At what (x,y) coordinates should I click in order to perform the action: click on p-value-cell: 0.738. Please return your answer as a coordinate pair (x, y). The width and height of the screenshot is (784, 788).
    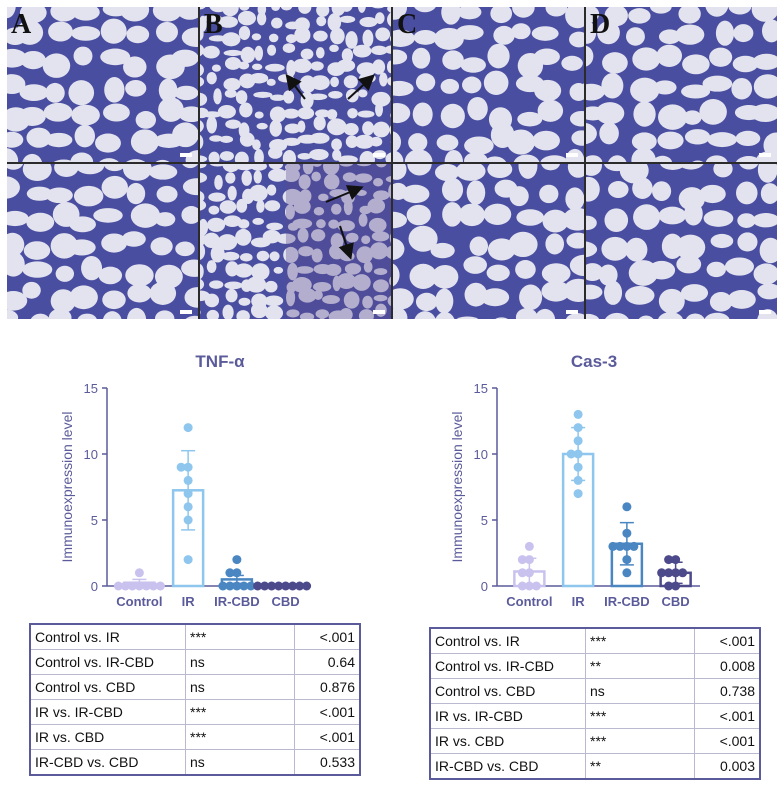
    Looking at the image, I should click on (727, 691).